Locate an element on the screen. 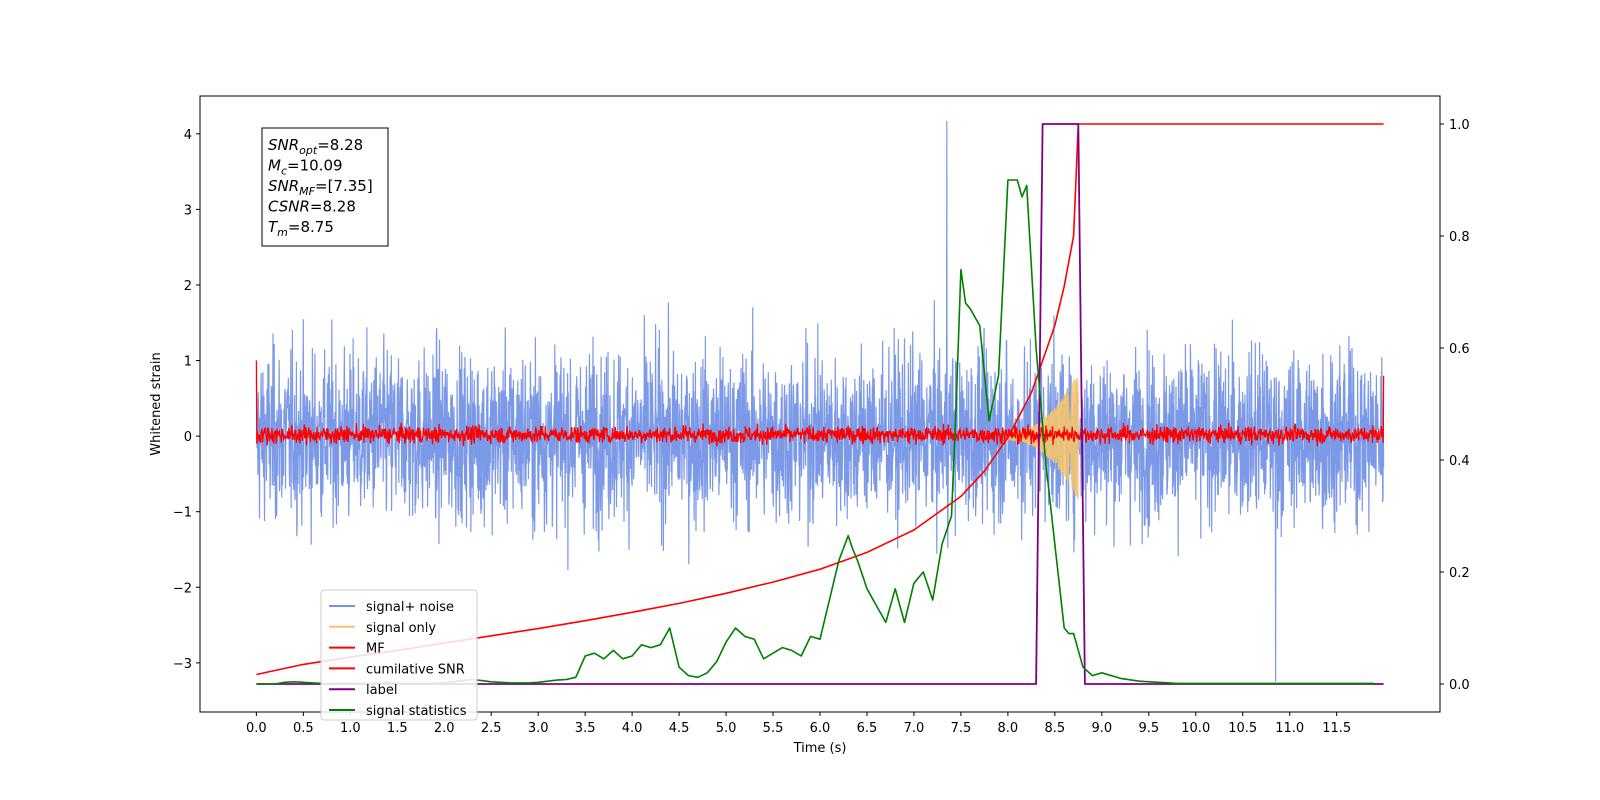  annotation-frame is located at coordinates (325, 187).